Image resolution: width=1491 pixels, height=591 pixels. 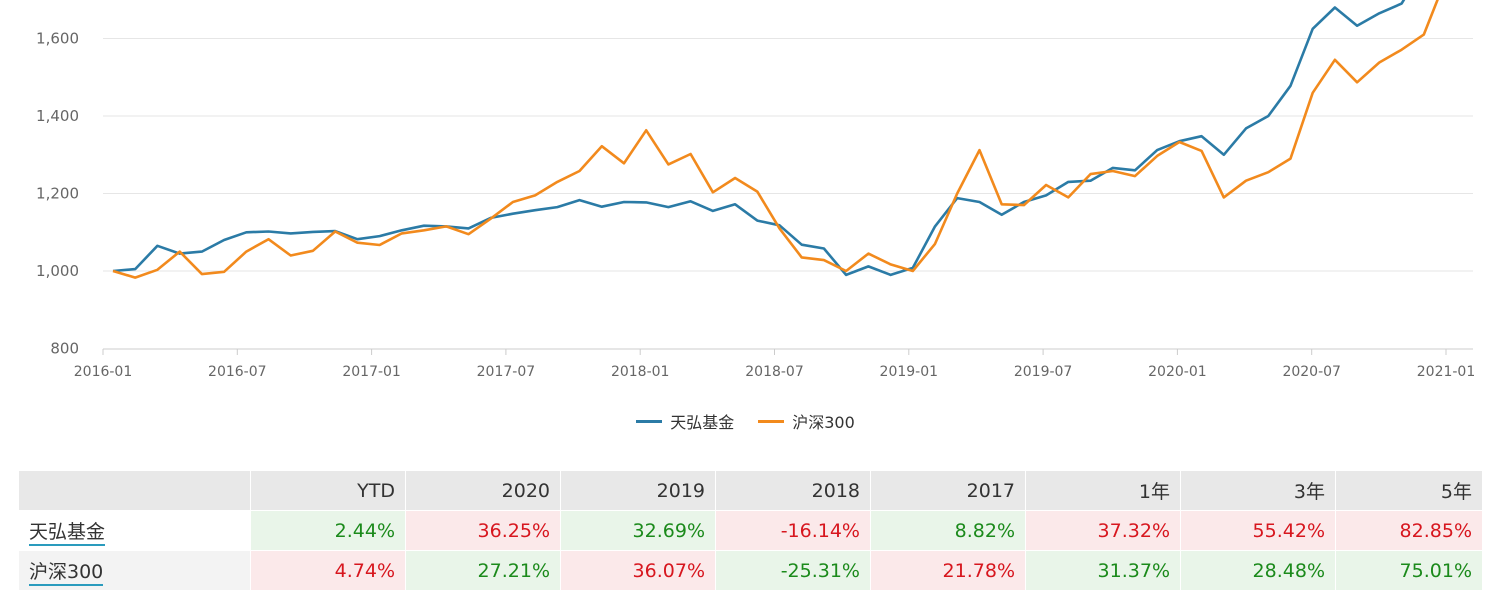 What do you see at coordinates (328, 570) in the screenshot?
I see `value-cell: 4.74%` at bounding box center [328, 570].